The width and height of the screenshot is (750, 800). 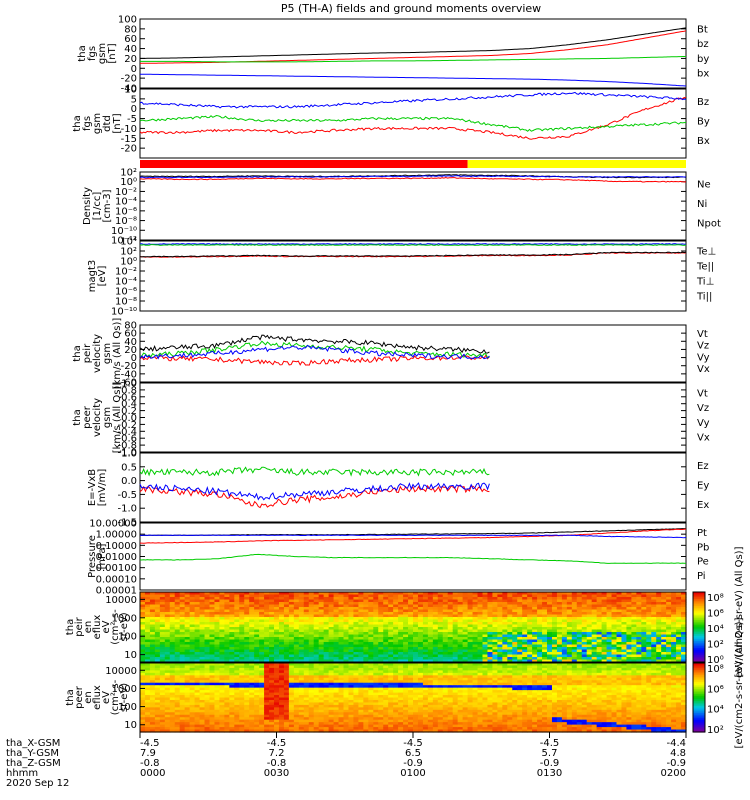 I want to click on colorbar-cell, so click(x=699, y=656).